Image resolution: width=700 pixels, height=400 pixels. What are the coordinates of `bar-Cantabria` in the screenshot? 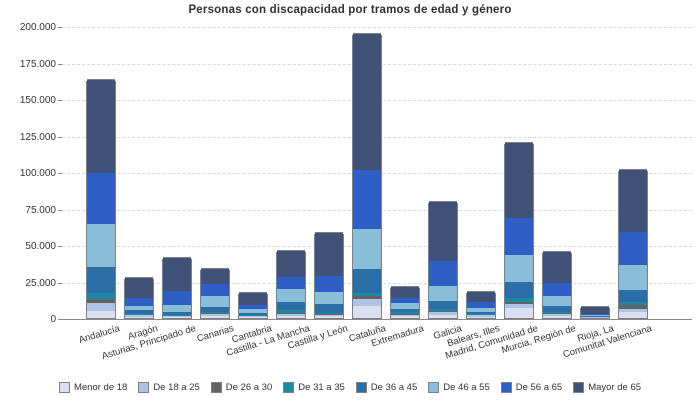 It's located at (253, 305).